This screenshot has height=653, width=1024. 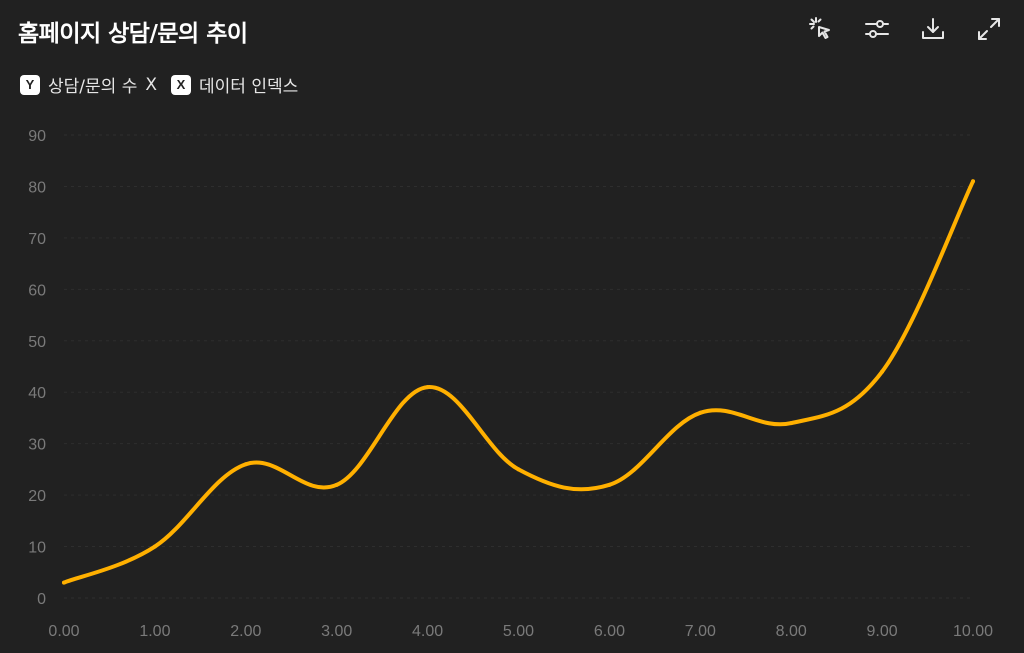 I want to click on y-tick-label: 70, so click(x=37, y=239).